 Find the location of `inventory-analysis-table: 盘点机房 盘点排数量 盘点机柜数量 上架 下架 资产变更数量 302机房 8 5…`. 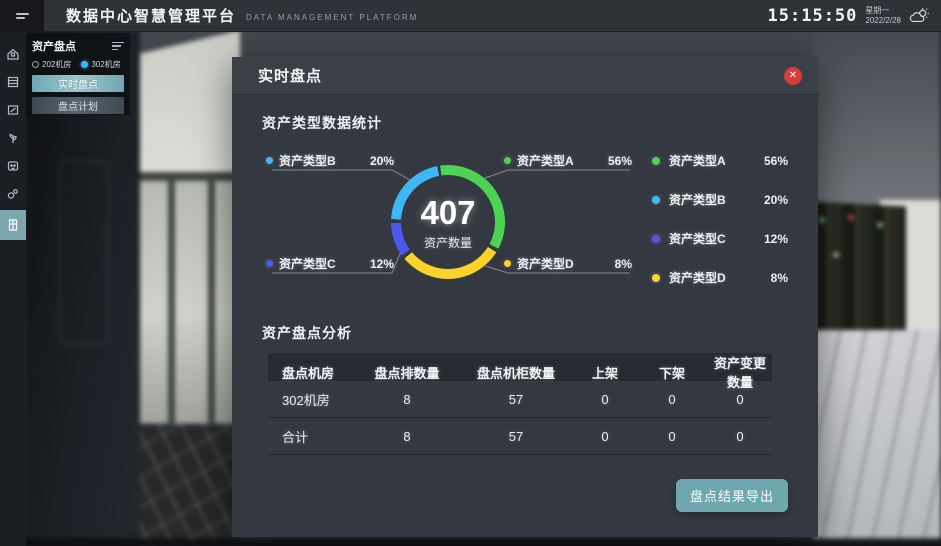

inventory-analysis-table: 盘点机房 盘点排数量 盘点机柜数量 上架 下架 资产变更数量 302机房 8 5… is located at coordinates (520, 404).